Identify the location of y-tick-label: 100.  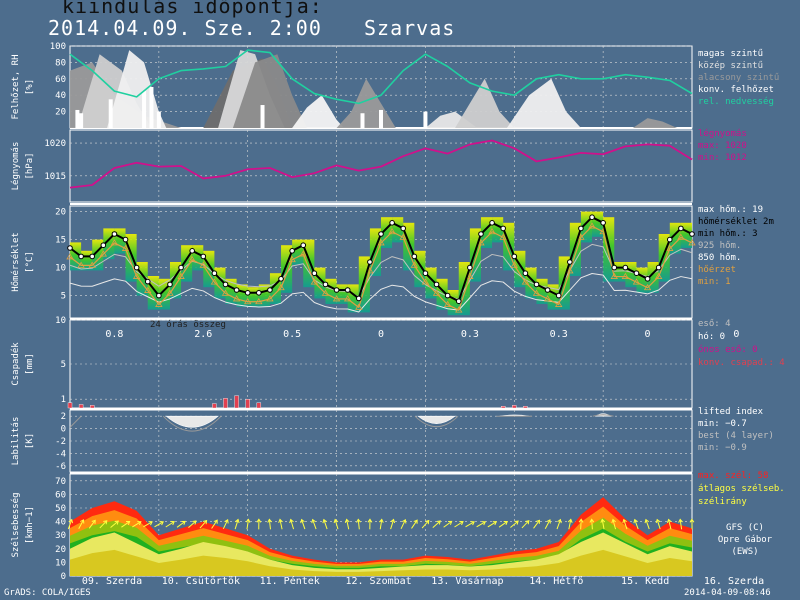
(58, 47).